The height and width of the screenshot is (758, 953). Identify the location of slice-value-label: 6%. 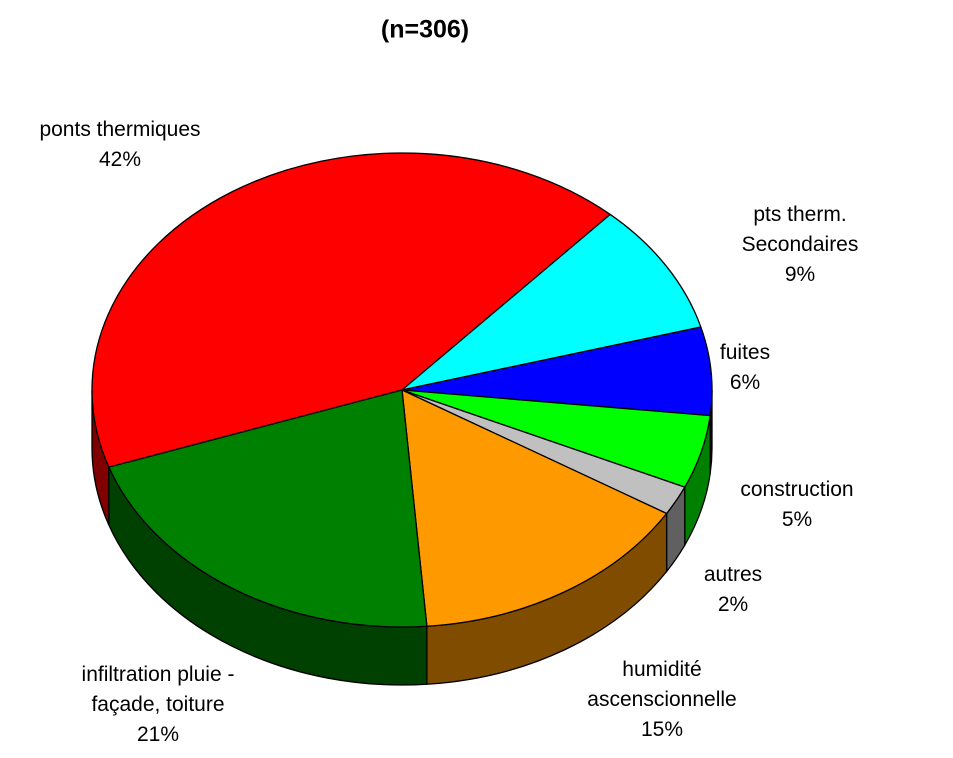
(745, 382).